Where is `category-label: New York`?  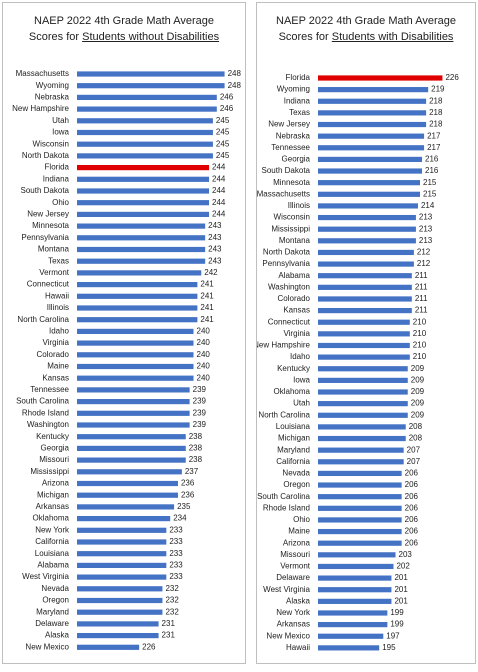 category-label: New York is located at coordinates (293, 612).